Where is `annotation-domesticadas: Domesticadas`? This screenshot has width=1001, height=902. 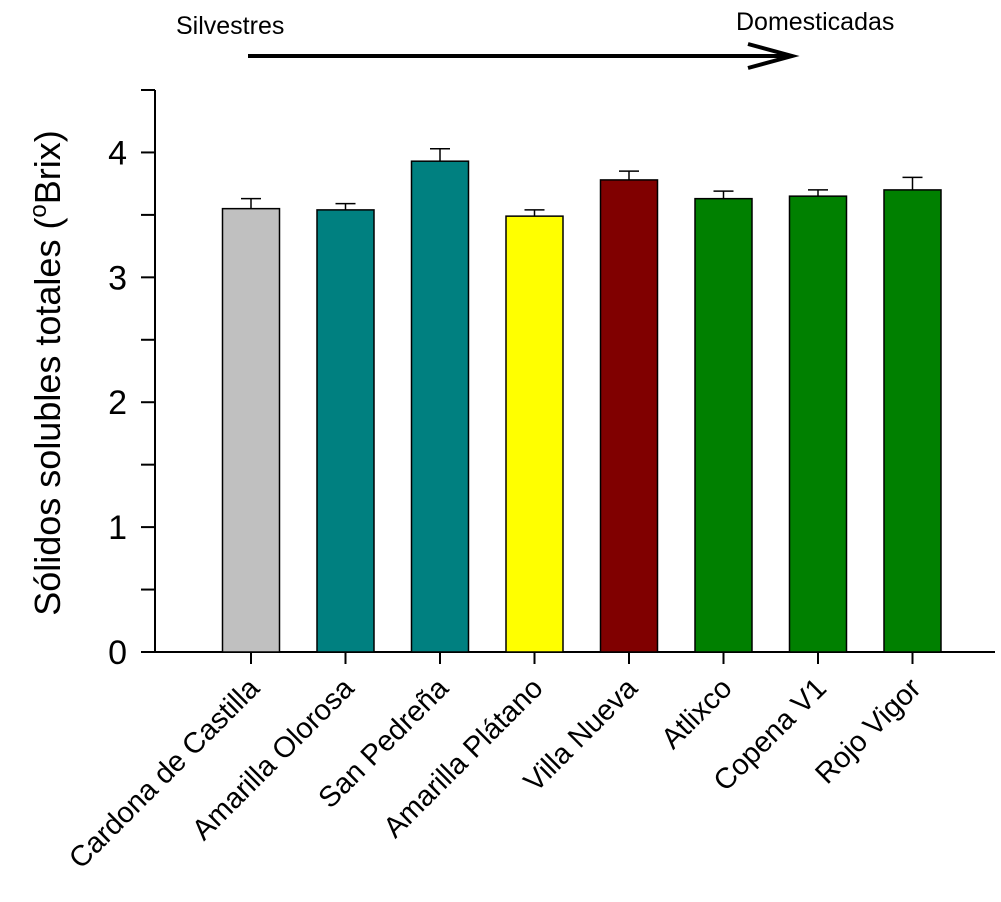
annotation-domesticadas: Domesticadas is located at coordinates (815, 22).